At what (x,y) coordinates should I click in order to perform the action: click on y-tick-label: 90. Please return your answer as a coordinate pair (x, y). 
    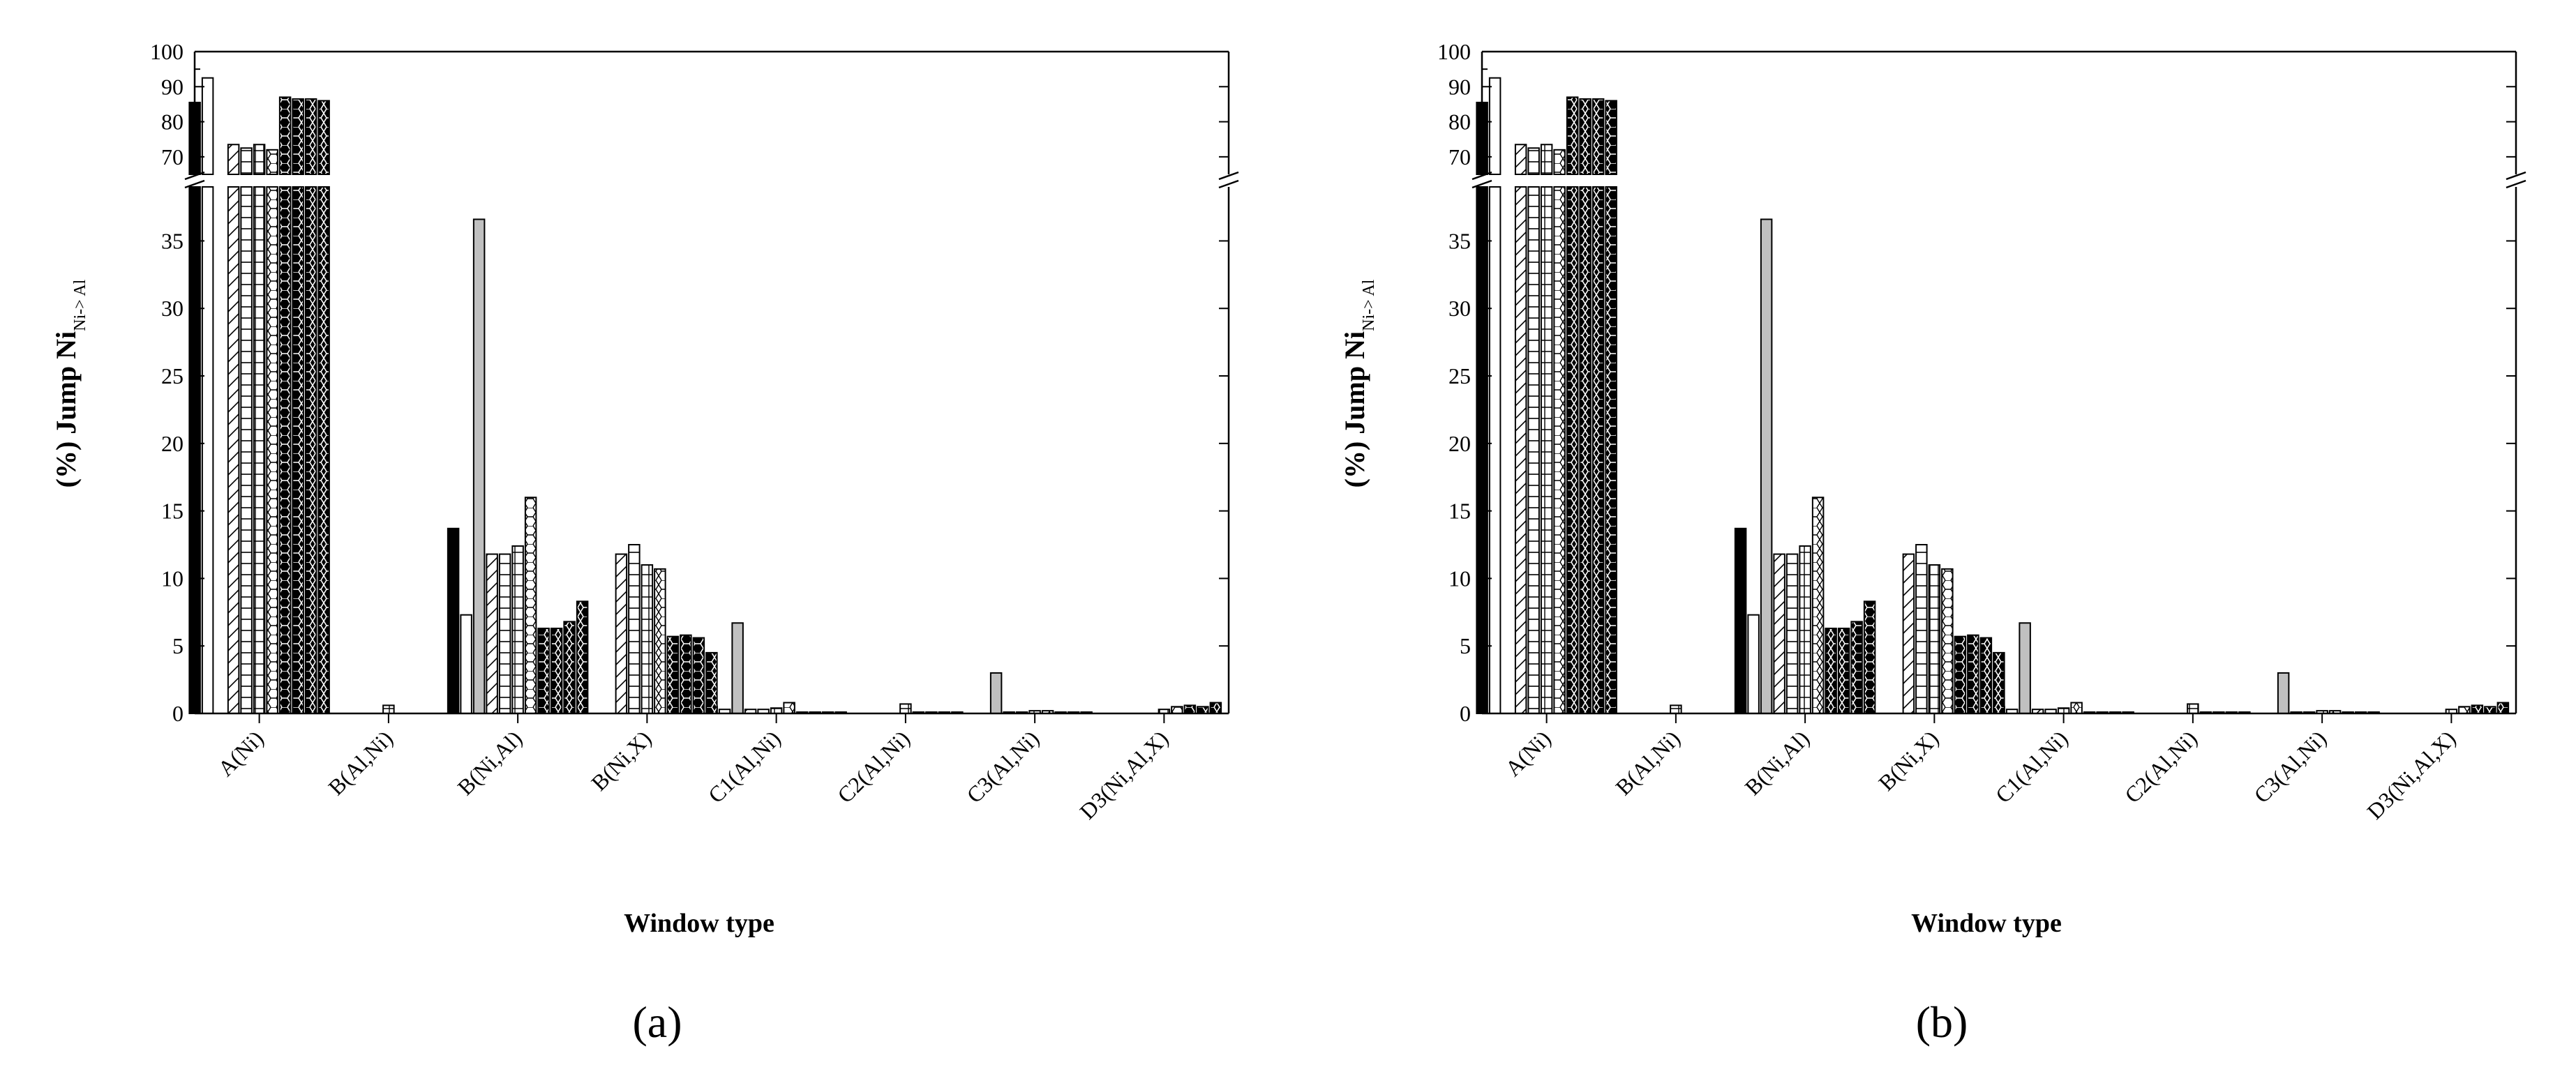
    Looking at the image, I should click on (1459, 86).